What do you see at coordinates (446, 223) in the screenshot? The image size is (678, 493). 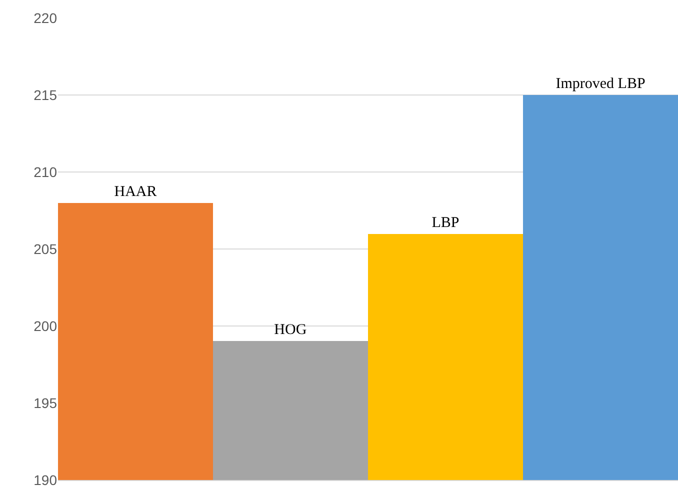 I see `x-tick-label: LBP` at bounding box center [446, 223].